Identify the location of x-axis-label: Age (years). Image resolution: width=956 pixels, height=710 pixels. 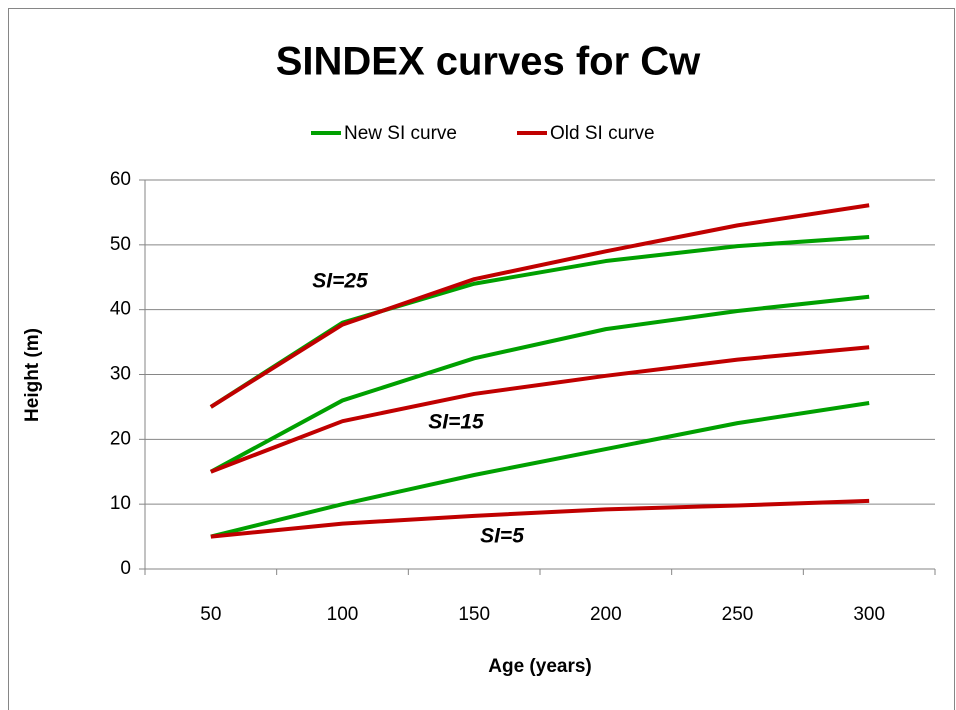
(540, 666).